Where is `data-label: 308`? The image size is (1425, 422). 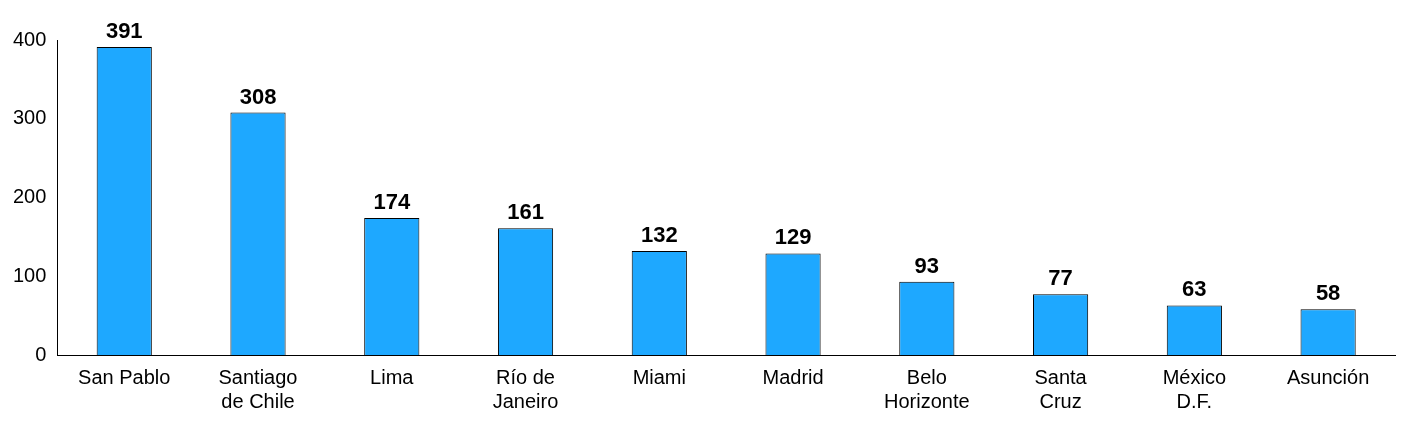
data-label: 308 is located at coordinates (258, 96).